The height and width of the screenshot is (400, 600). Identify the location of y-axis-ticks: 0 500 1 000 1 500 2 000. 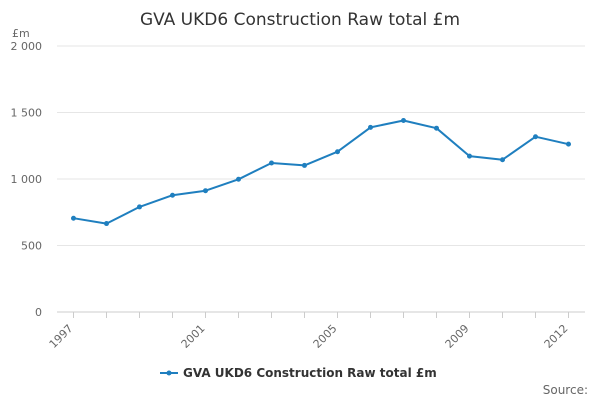
(27, 179).